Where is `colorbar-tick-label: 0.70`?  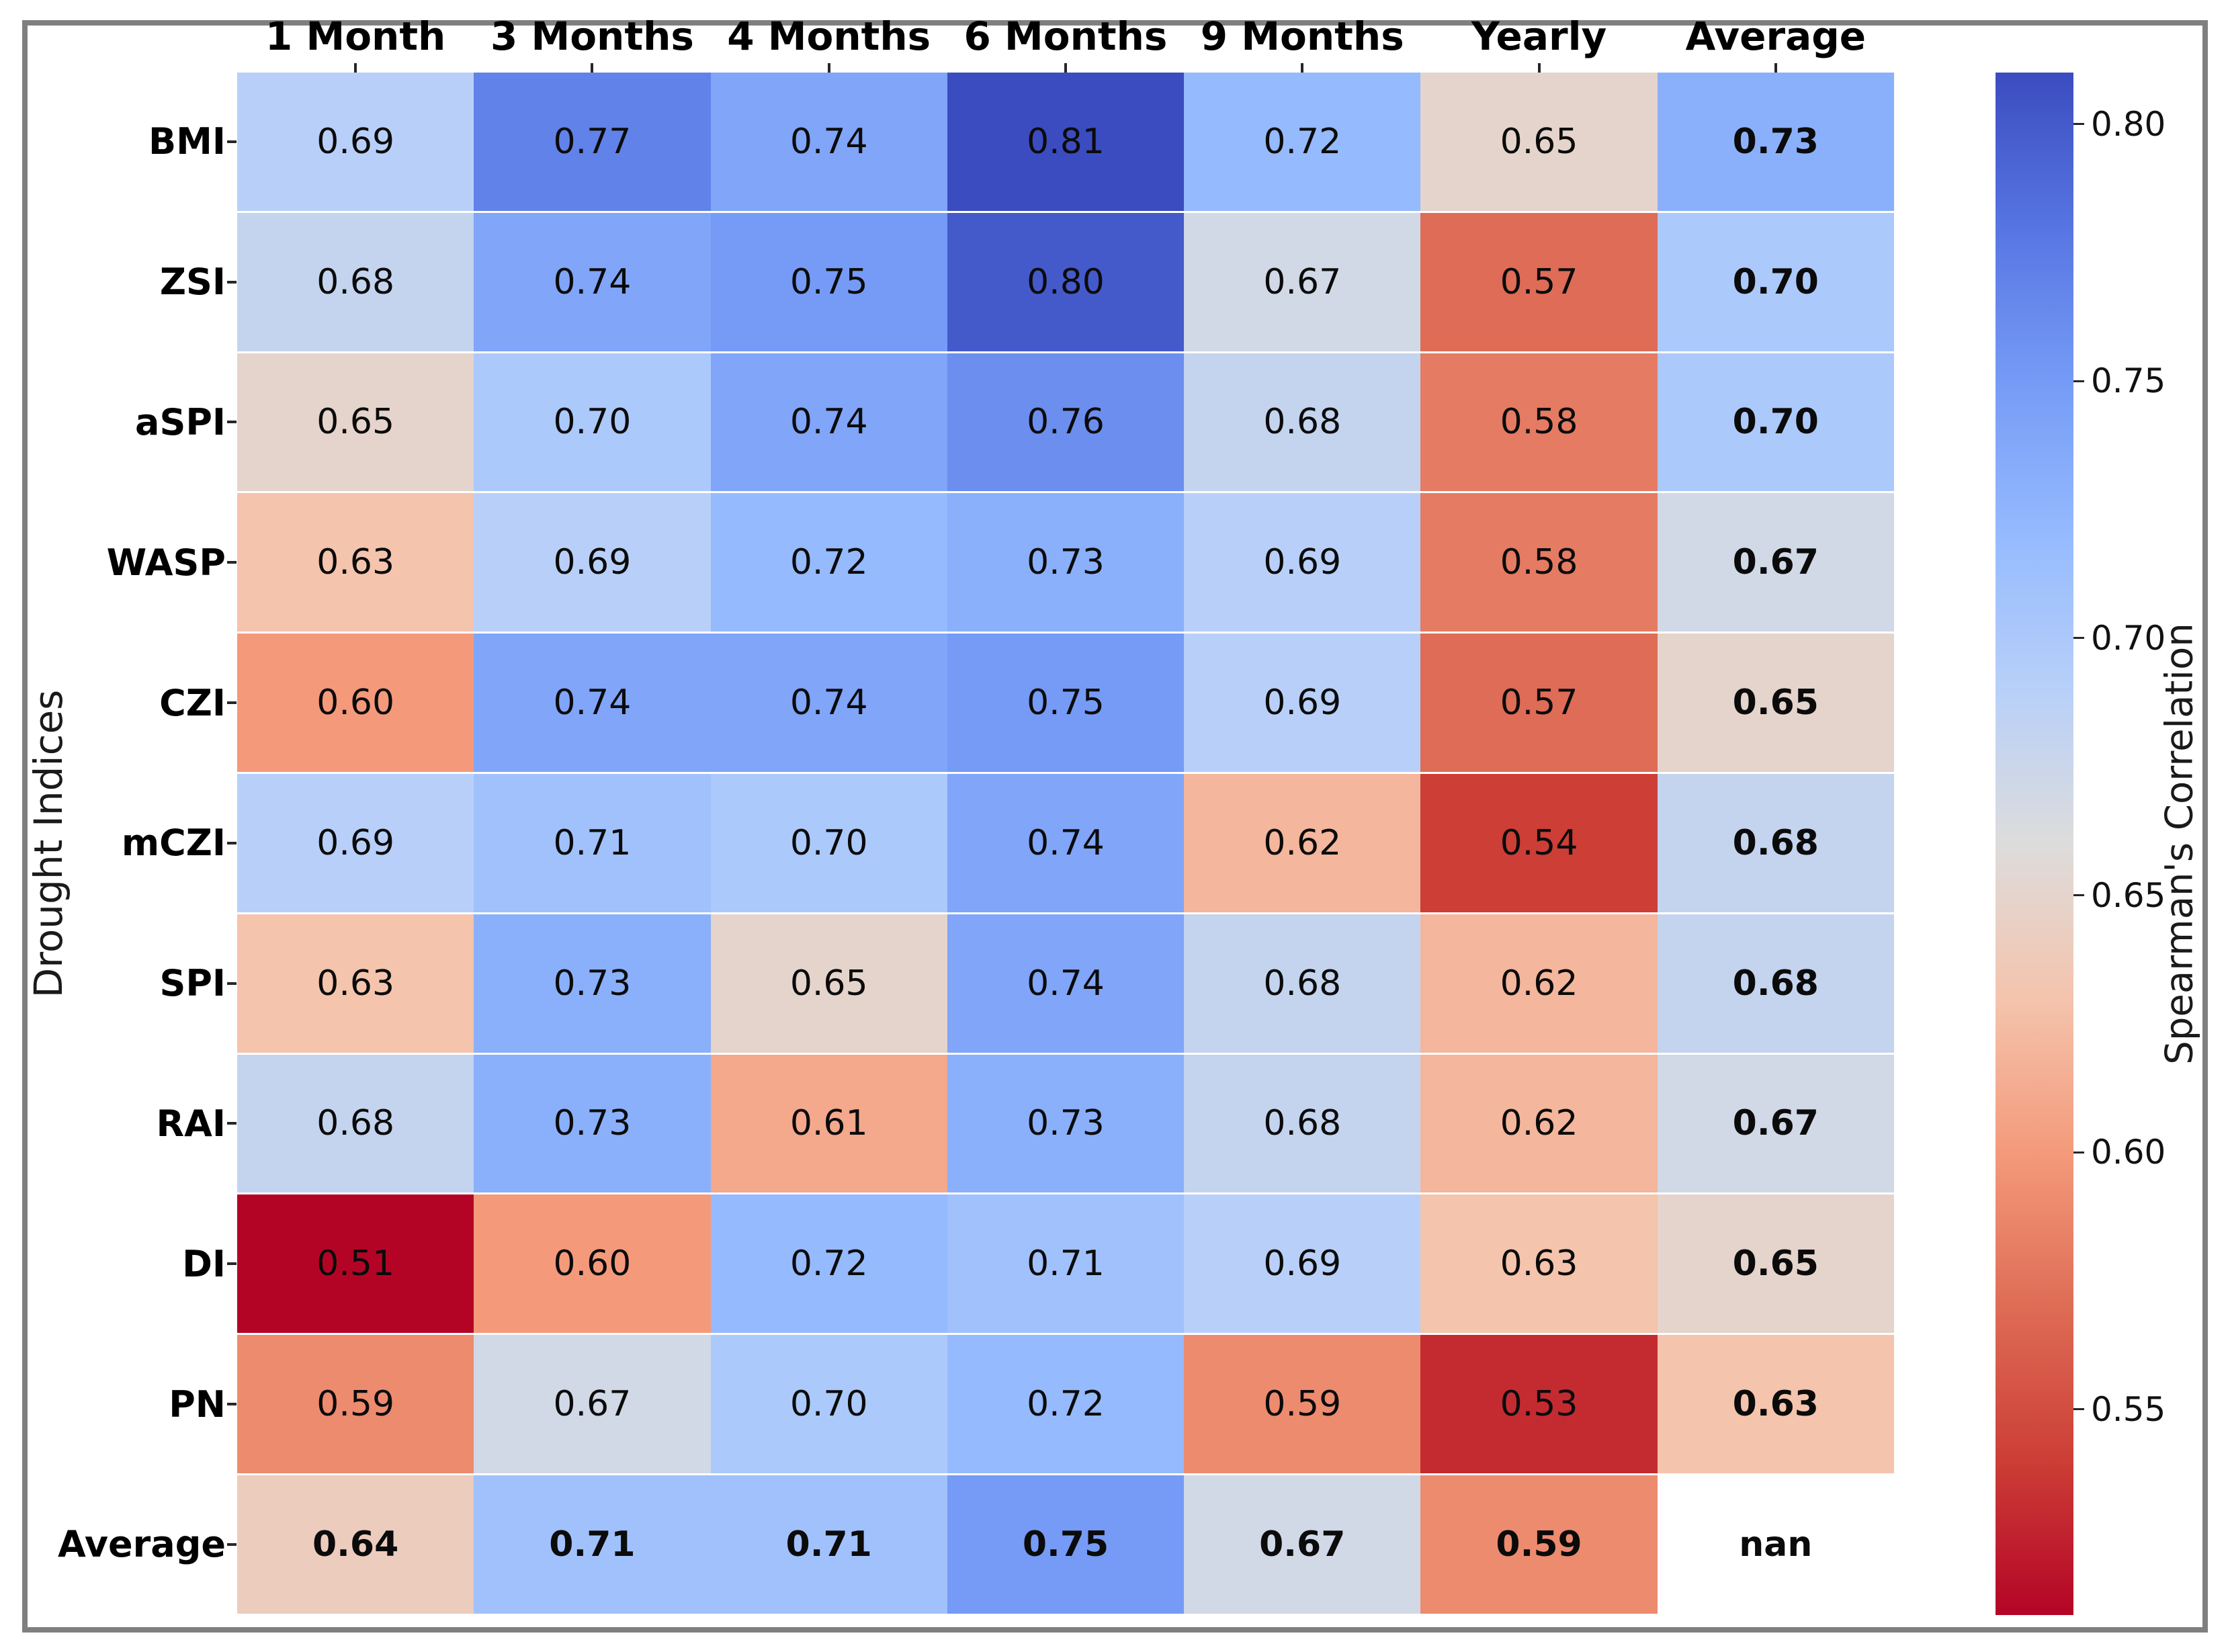 colorbar-tick-label: 0.70 is located at coordinates (2128, 638).